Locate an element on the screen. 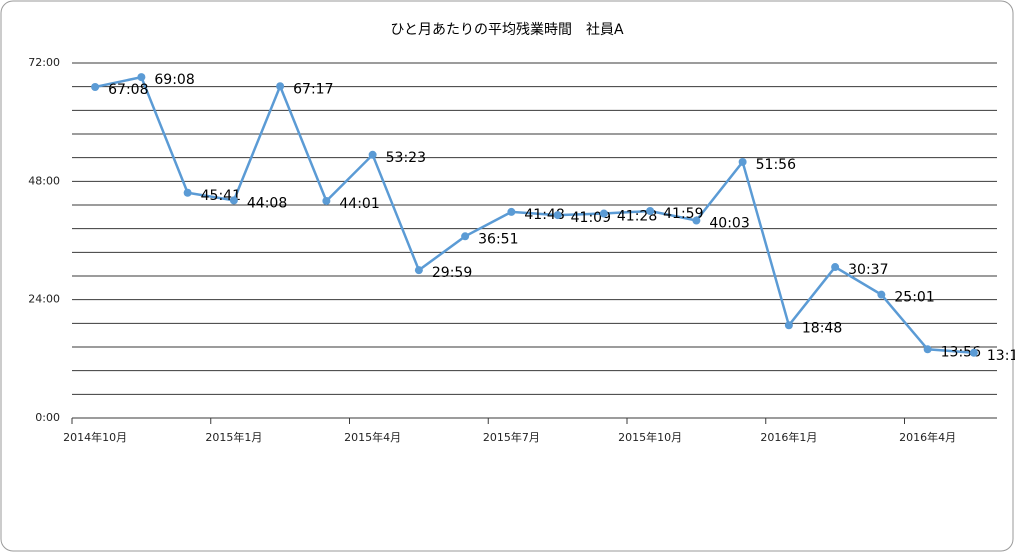 The width and height of the screenshot is (1015, 553). data-label: 44:01 is located at coordinates (359, 204).